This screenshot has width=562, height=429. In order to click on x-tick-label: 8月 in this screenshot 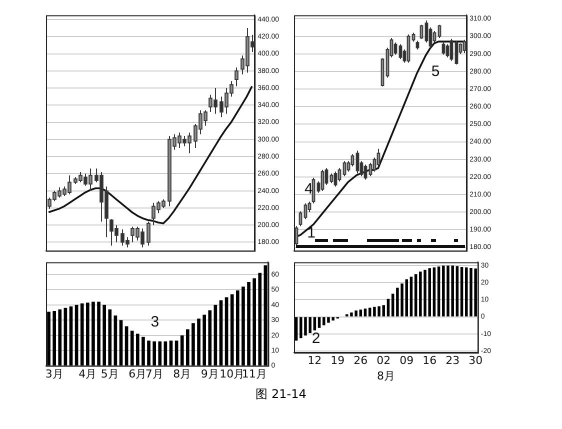, I will do `click(182, 373)`.